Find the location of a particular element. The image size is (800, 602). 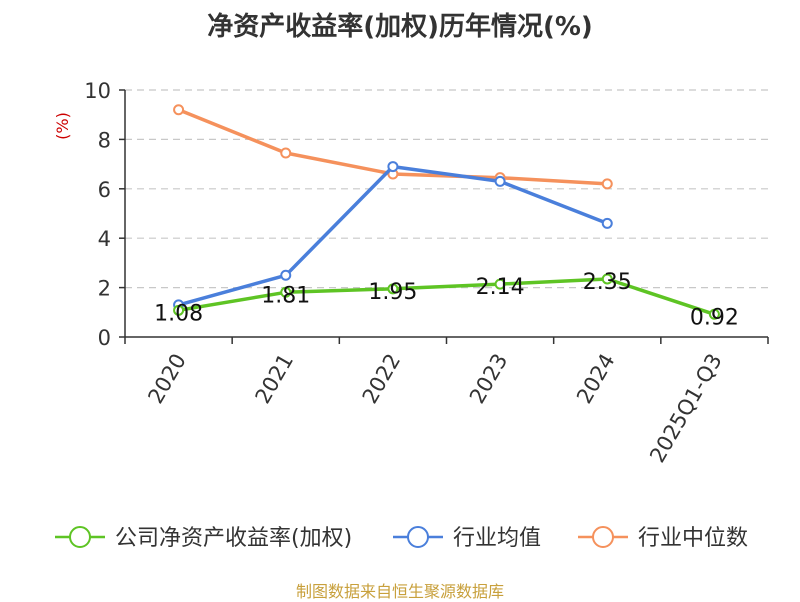

data-label-5: 0.92 is located at coordinates (714, 317).